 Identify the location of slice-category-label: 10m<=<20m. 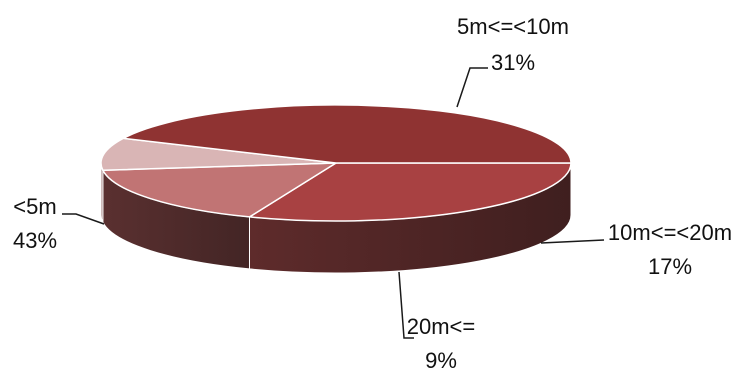
(670, 232).